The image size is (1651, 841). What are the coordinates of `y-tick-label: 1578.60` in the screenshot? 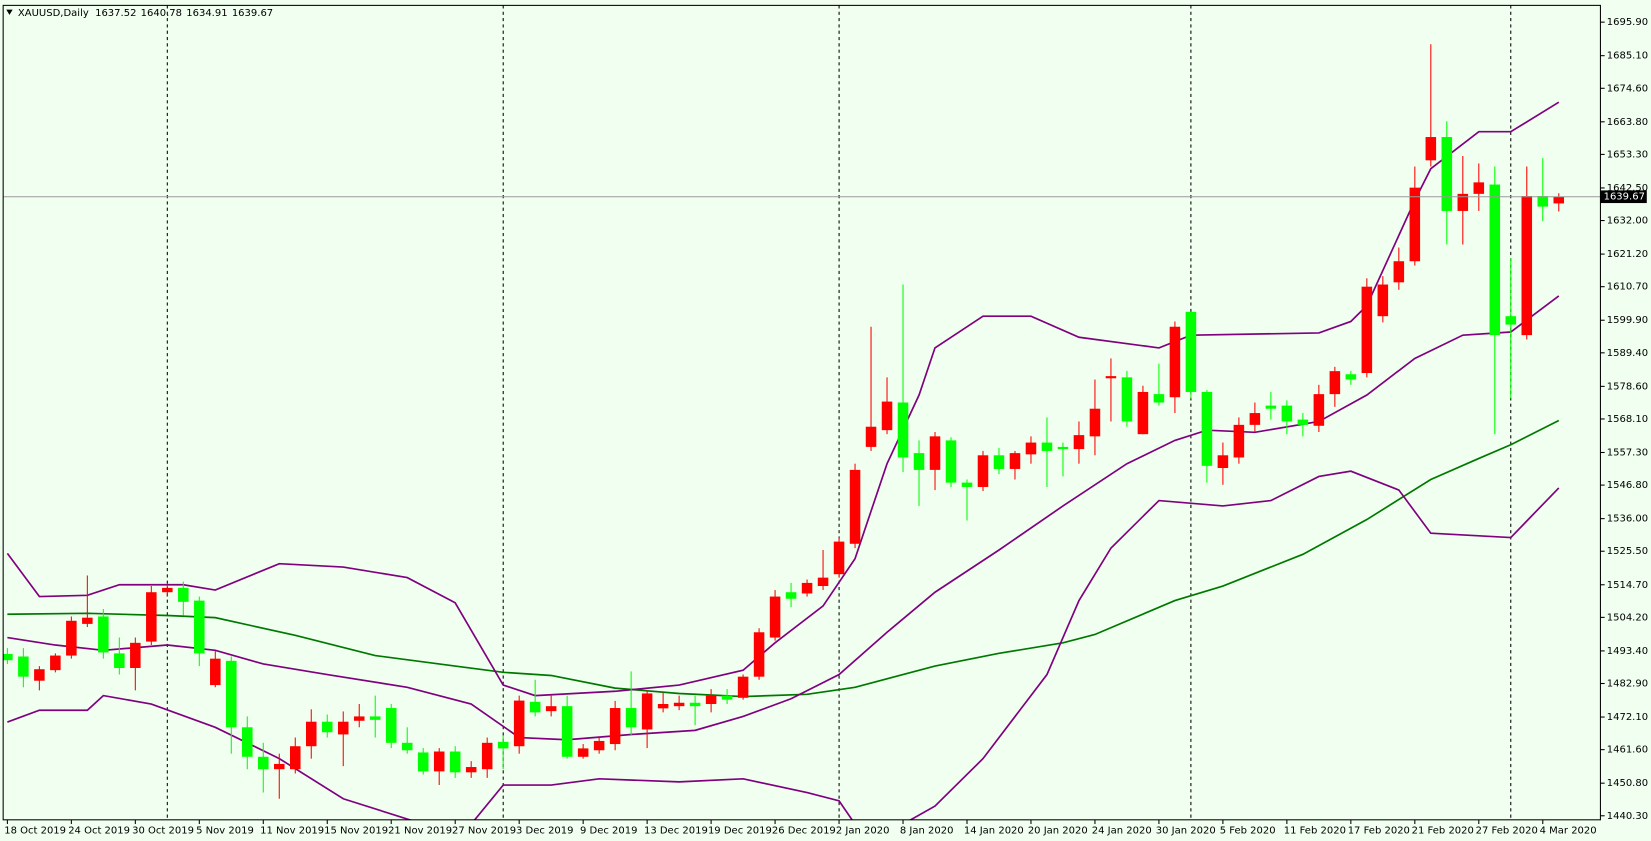 It's located at (1627, 386).